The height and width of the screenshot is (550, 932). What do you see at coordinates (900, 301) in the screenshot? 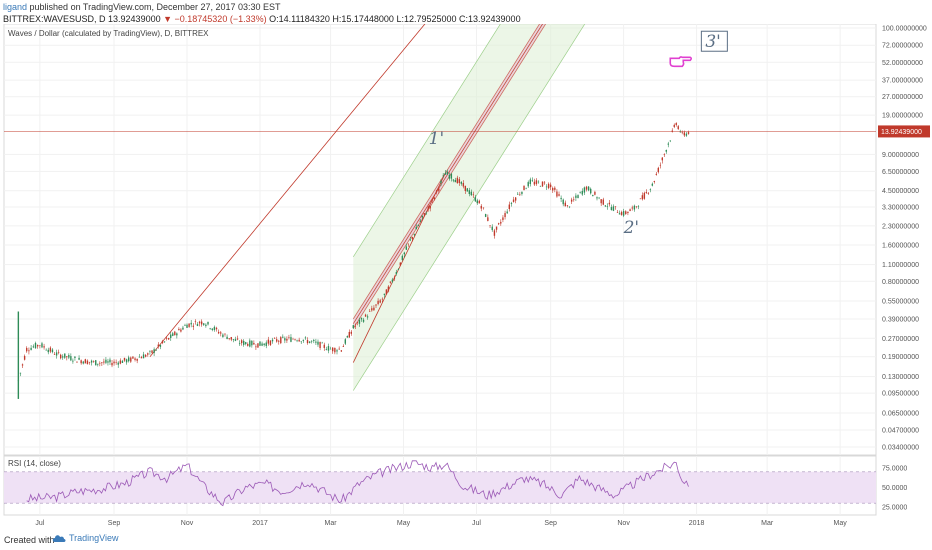
I see `y-tick-label: 0.55000000` at bounding box center [900, 301].